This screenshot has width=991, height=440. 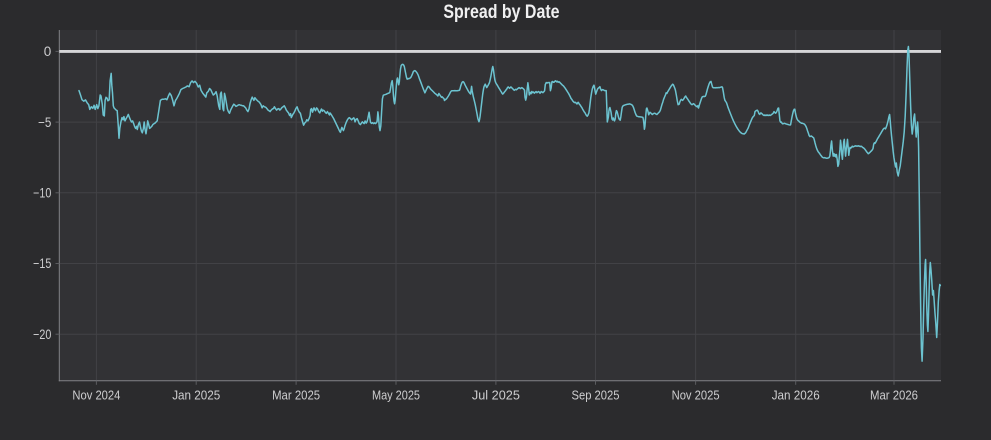 I want to click on svg-text: Mar 2025, so click(x=296, y=394).